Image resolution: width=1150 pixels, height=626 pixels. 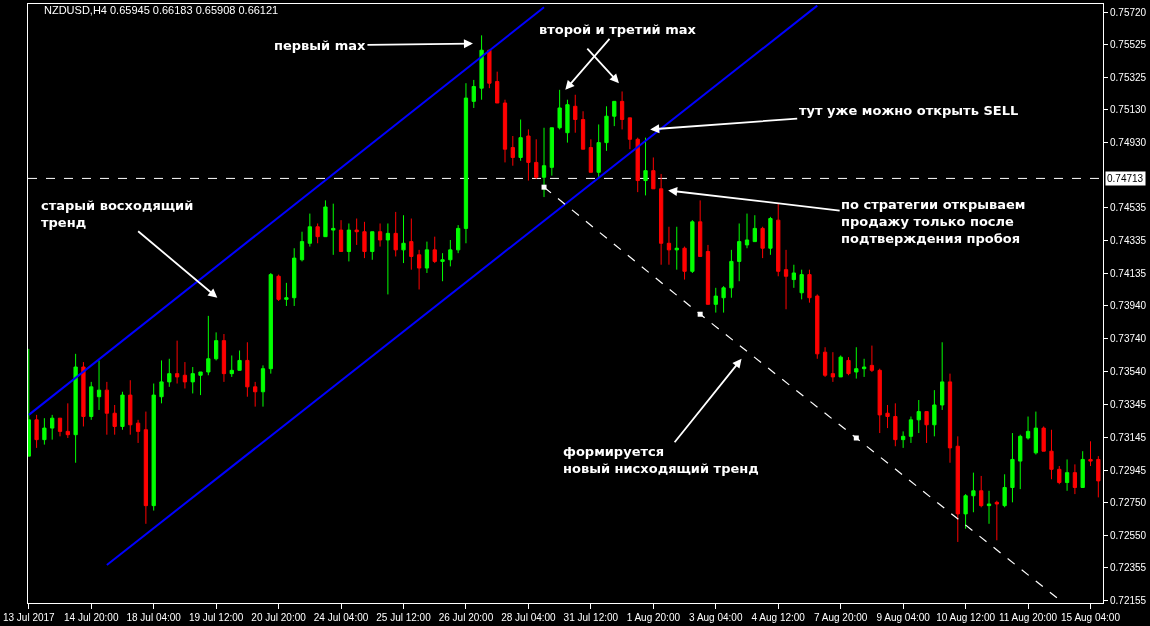 I want to click on chart-title: NZDUSD,H4 0.65945 0.66183 0.65908 0.66121, so click(x=161, y=9).